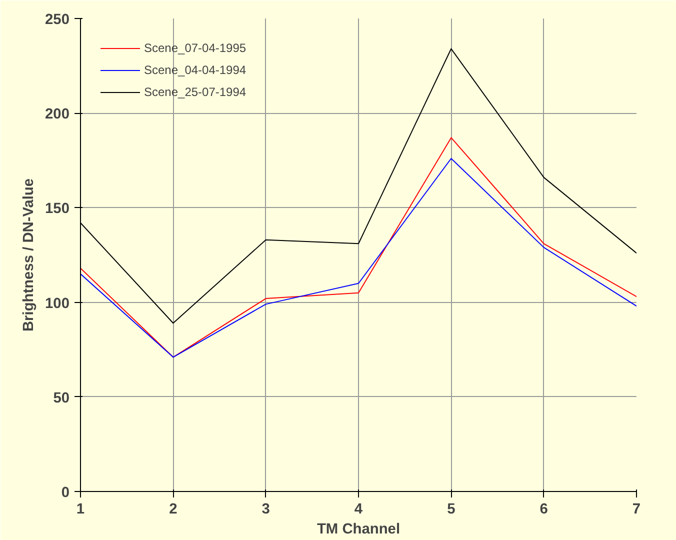 The image size is (676, 540). Describe the element at coordinates (57, 304) in the screenshot. I see `y-tick-label: 100` at that location.